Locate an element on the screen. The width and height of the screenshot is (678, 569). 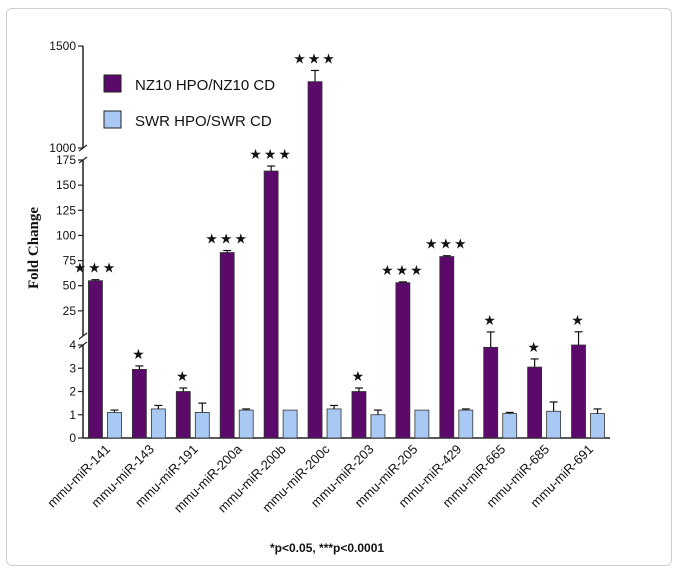
y-tick-label: 1500 is located at coordinates (62, 46).